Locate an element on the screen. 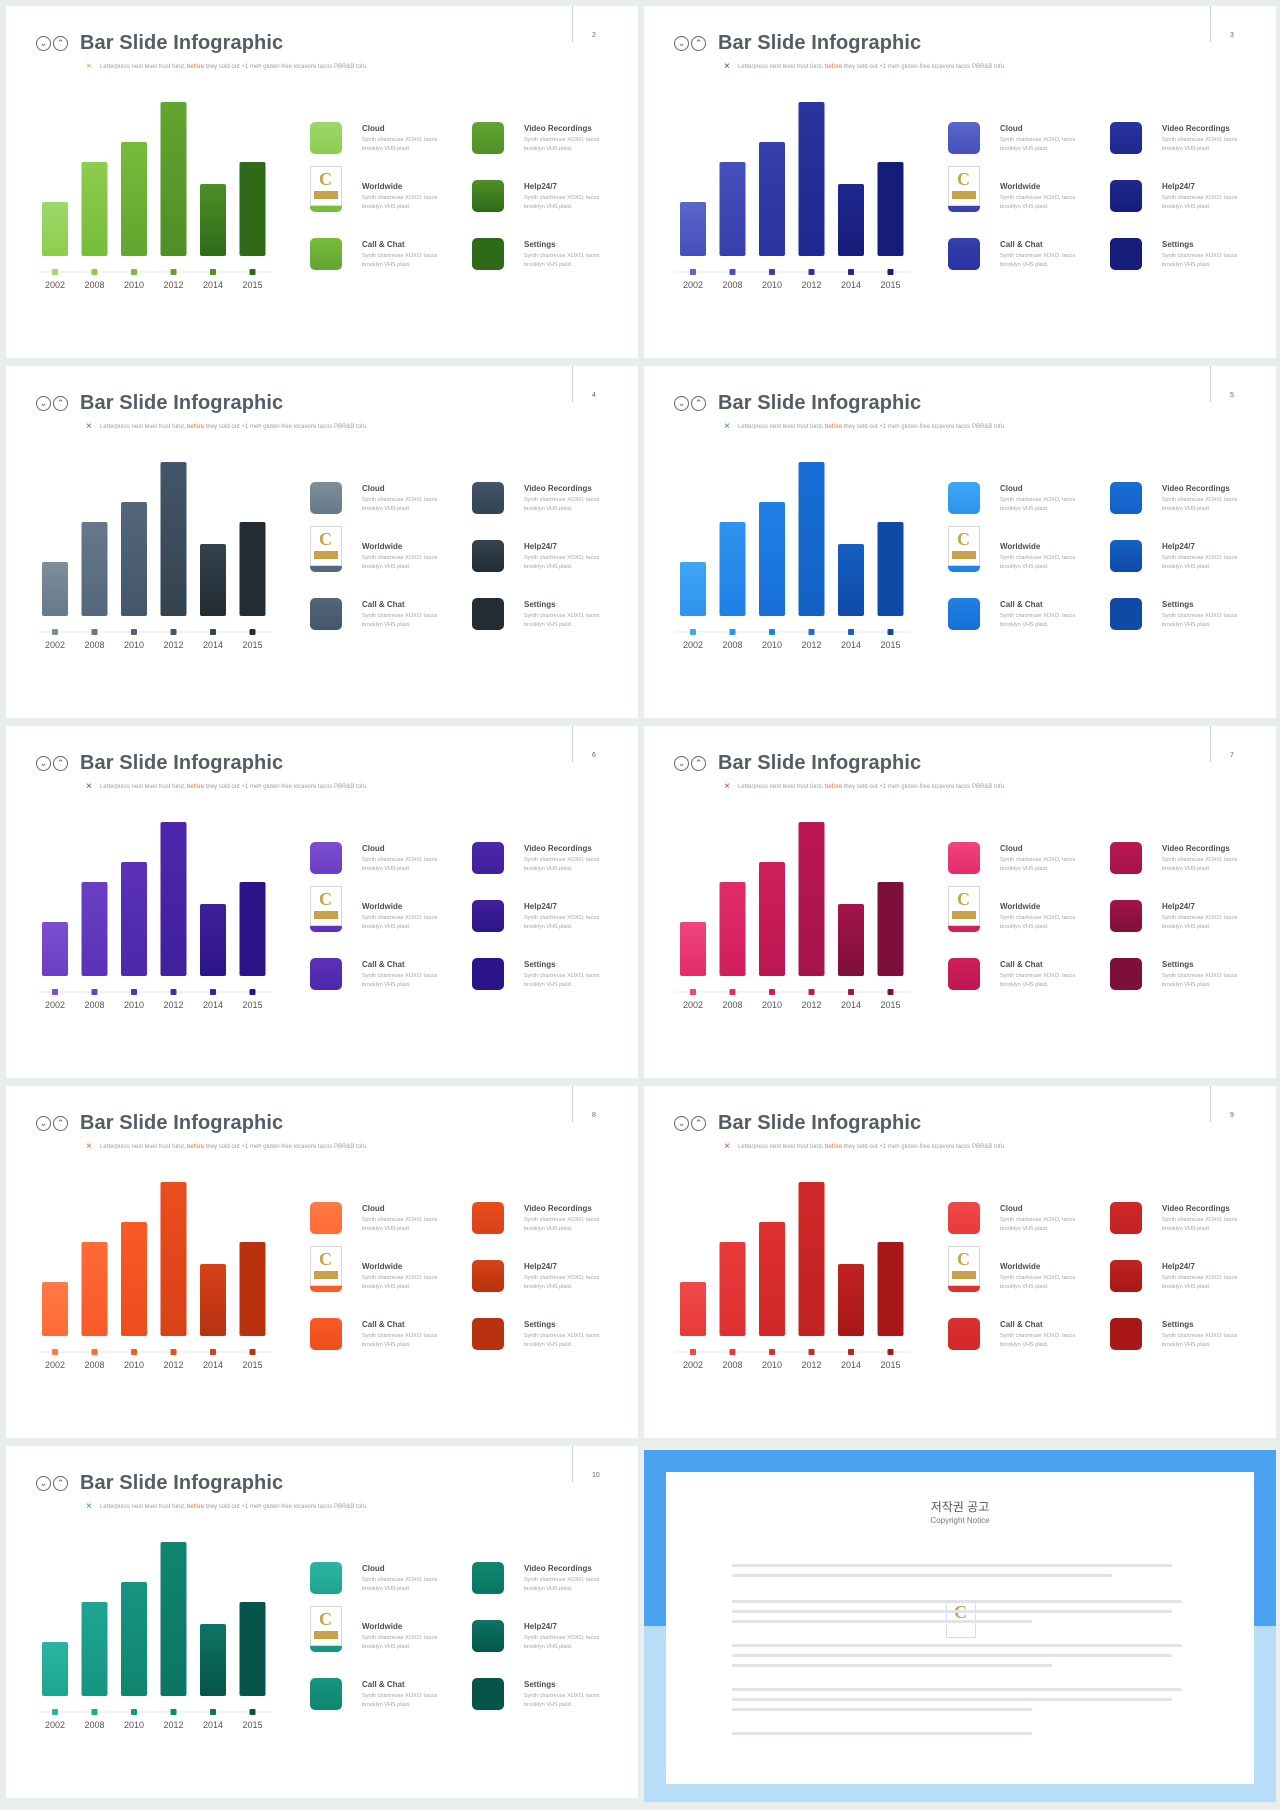 The image size is (1280, 1810). legend-title: Video Recordings is located at coordinates (558, 1568).